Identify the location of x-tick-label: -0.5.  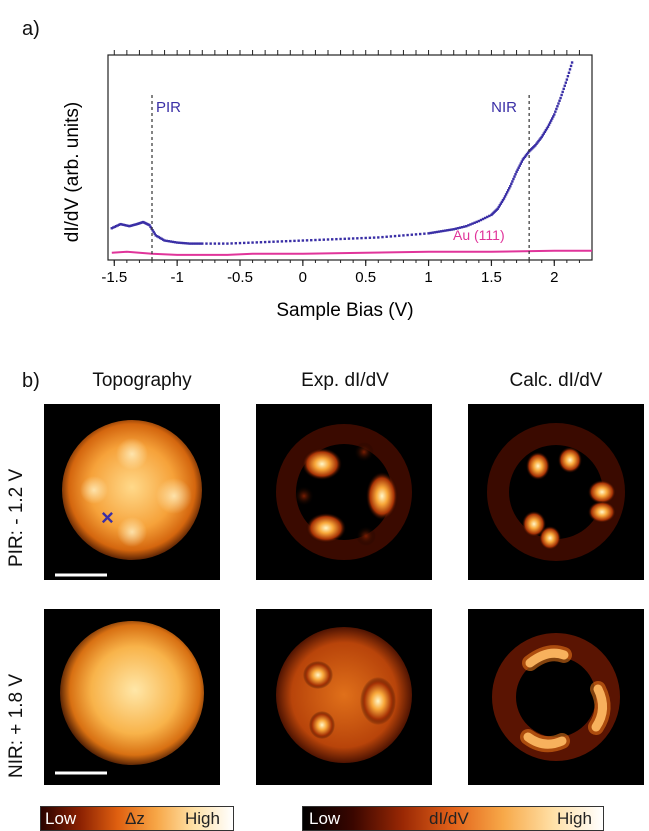
(240, 277).